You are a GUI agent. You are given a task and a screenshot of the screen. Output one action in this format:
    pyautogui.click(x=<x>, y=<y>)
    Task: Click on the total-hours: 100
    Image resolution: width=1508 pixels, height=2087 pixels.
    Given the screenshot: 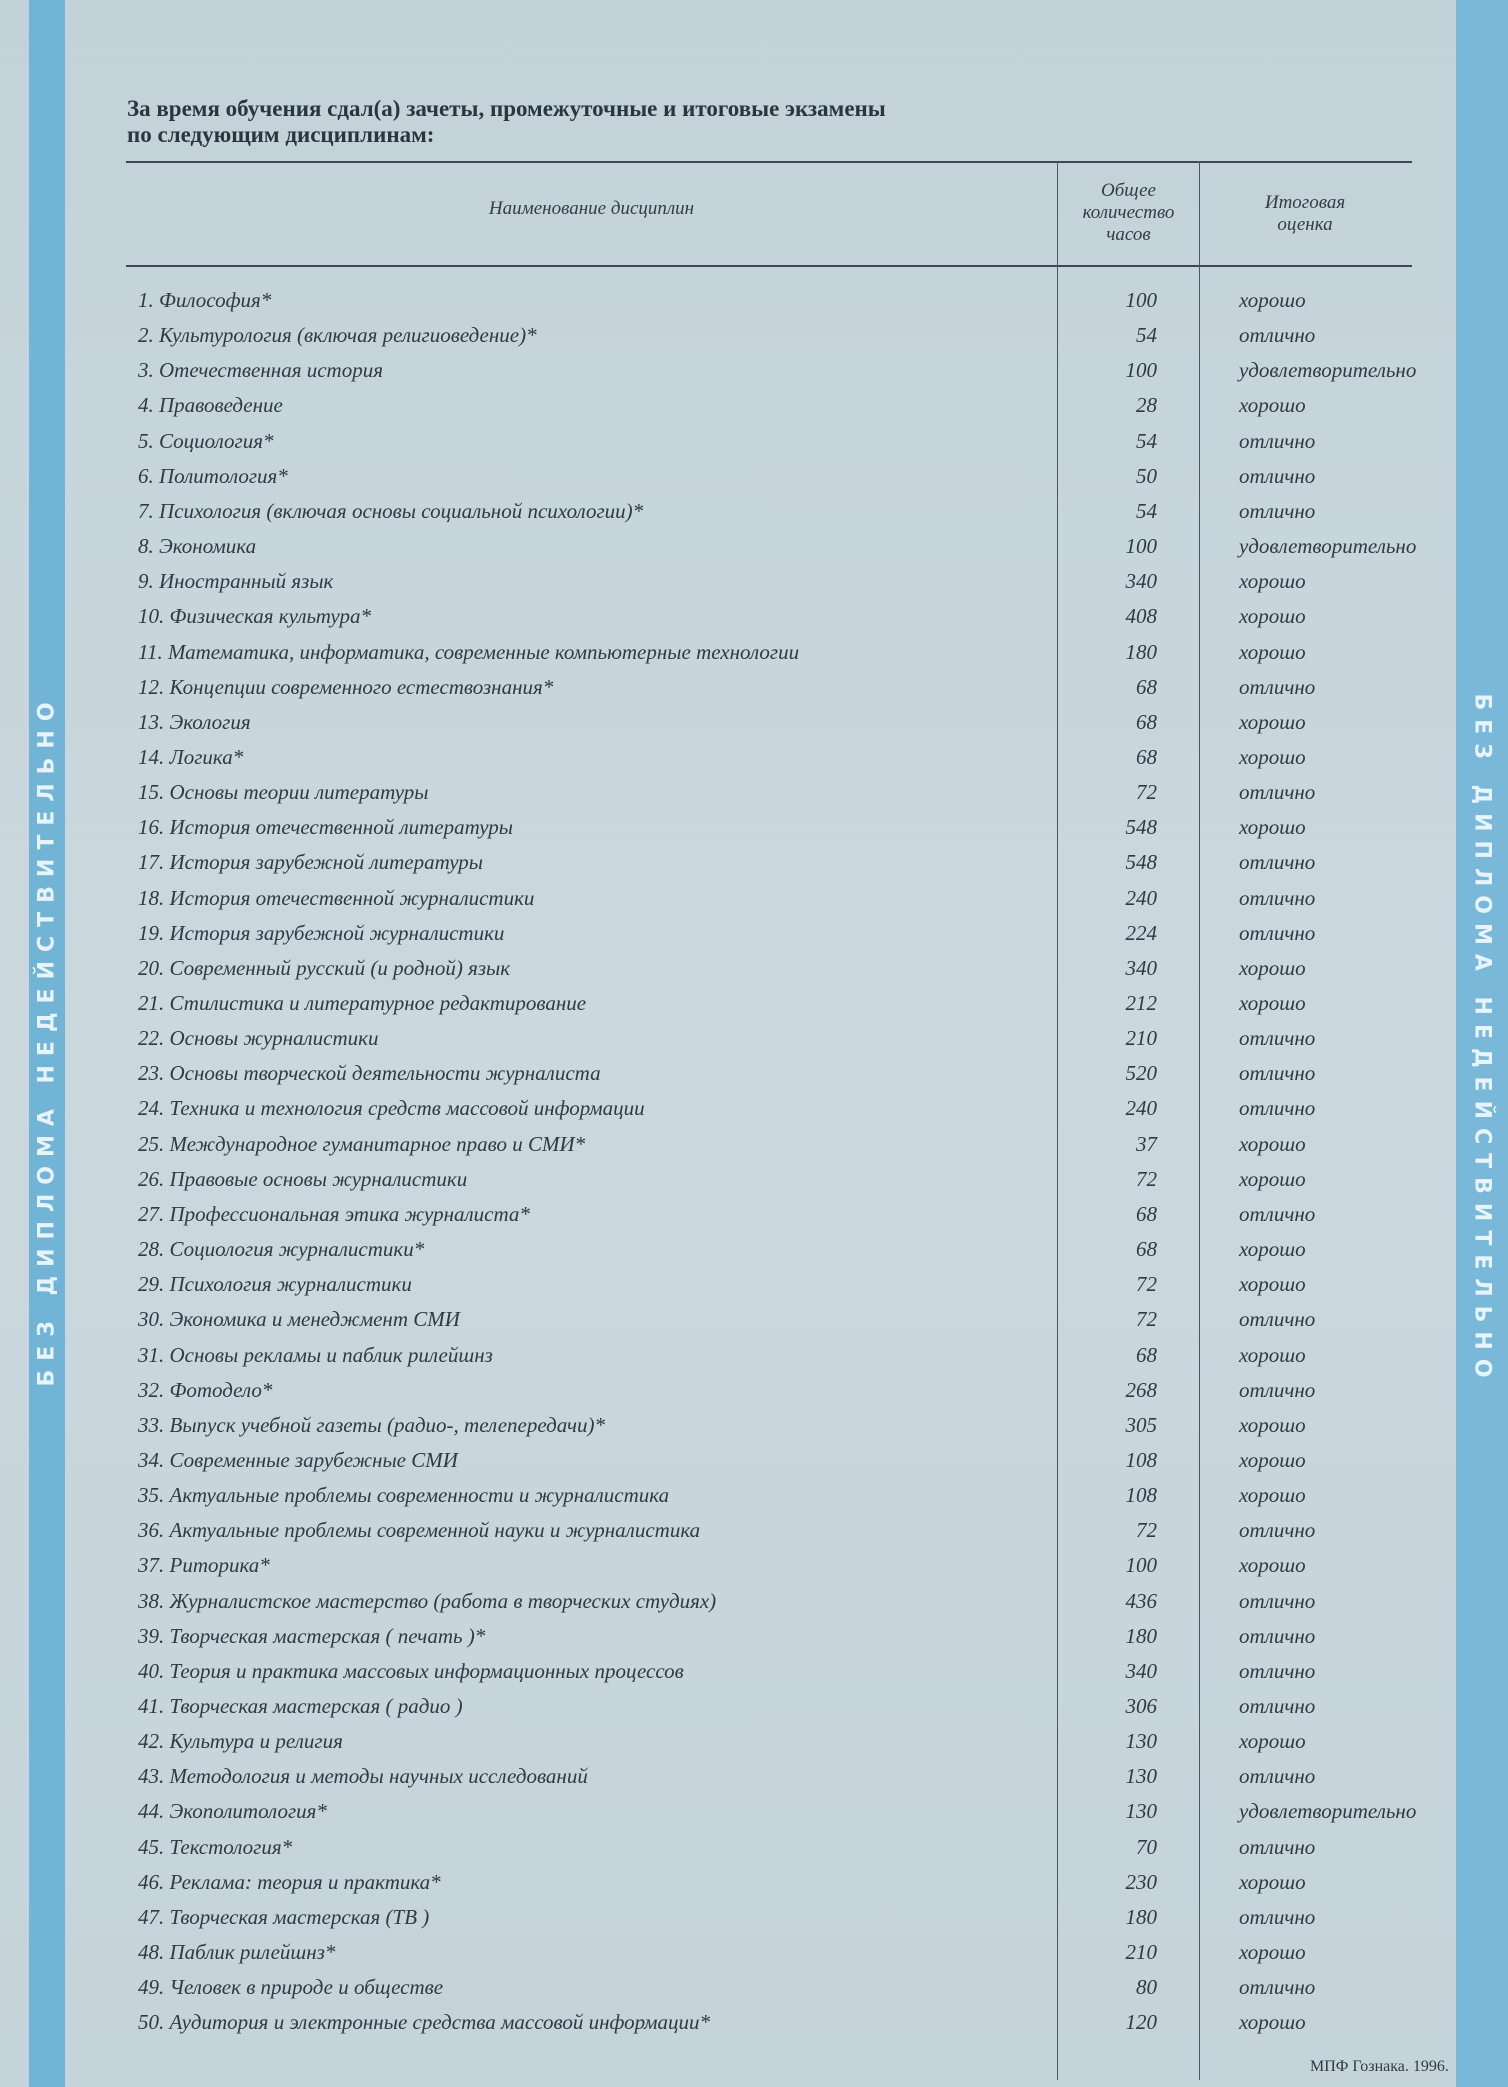 What is the action you would take?
    pyautogui.click(x=1141, y=546)
    